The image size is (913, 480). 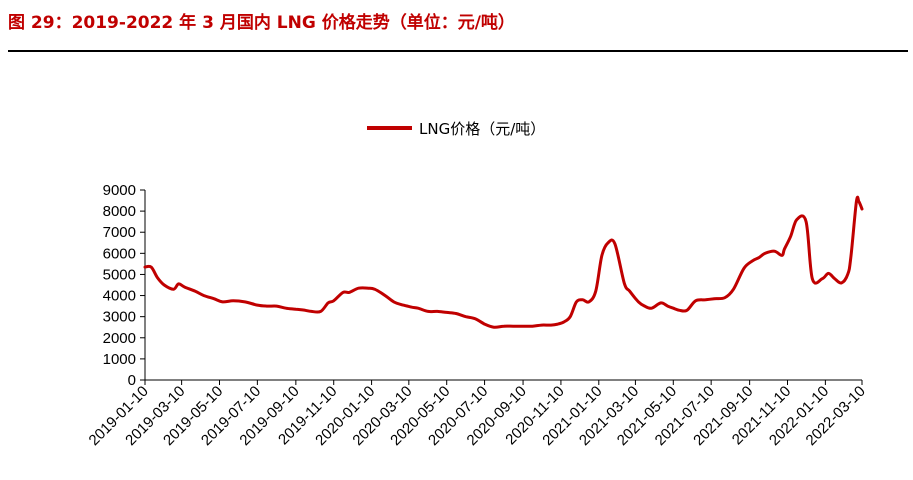 What do you see at coordinates (119, 359) in the screenshot?
I see `y-tick-label: 1000` at bounding box center [119, 359].